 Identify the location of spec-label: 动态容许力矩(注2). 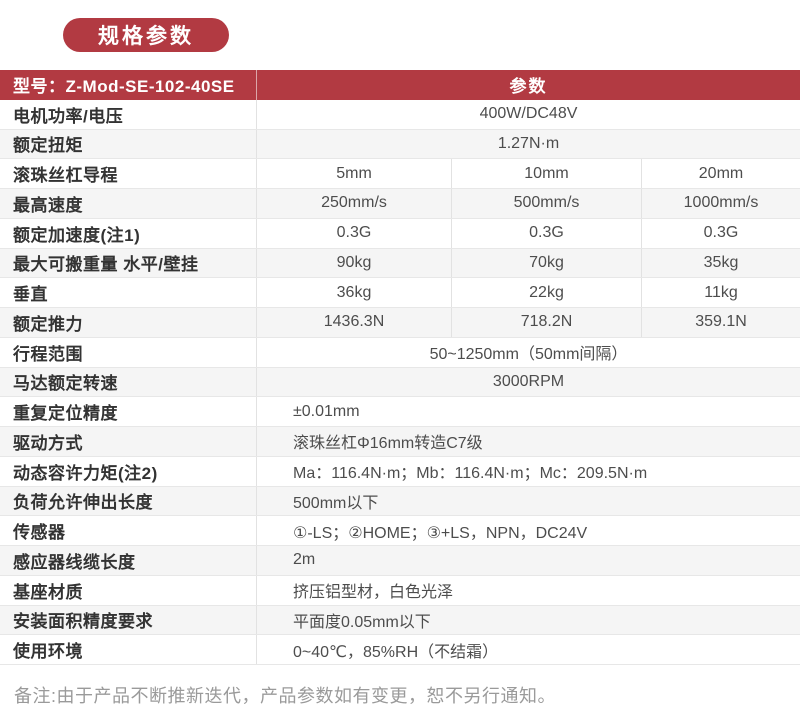
(128, 471).